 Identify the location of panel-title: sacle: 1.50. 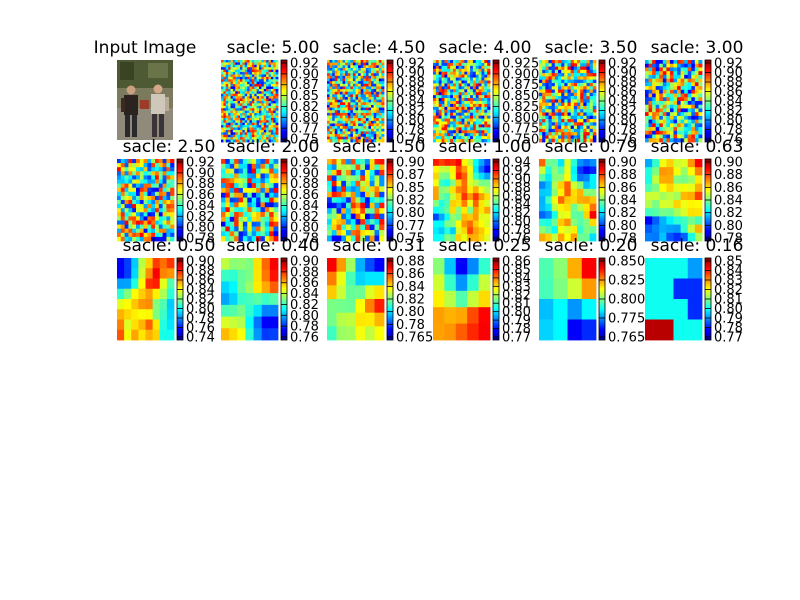
(379, 147).